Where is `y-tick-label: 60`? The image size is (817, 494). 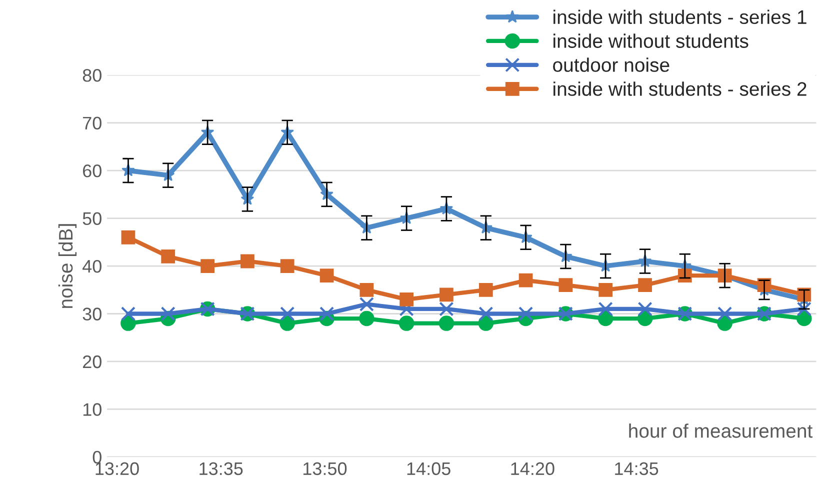
y-tick-label: 60 is located at coordinates (92, 171).